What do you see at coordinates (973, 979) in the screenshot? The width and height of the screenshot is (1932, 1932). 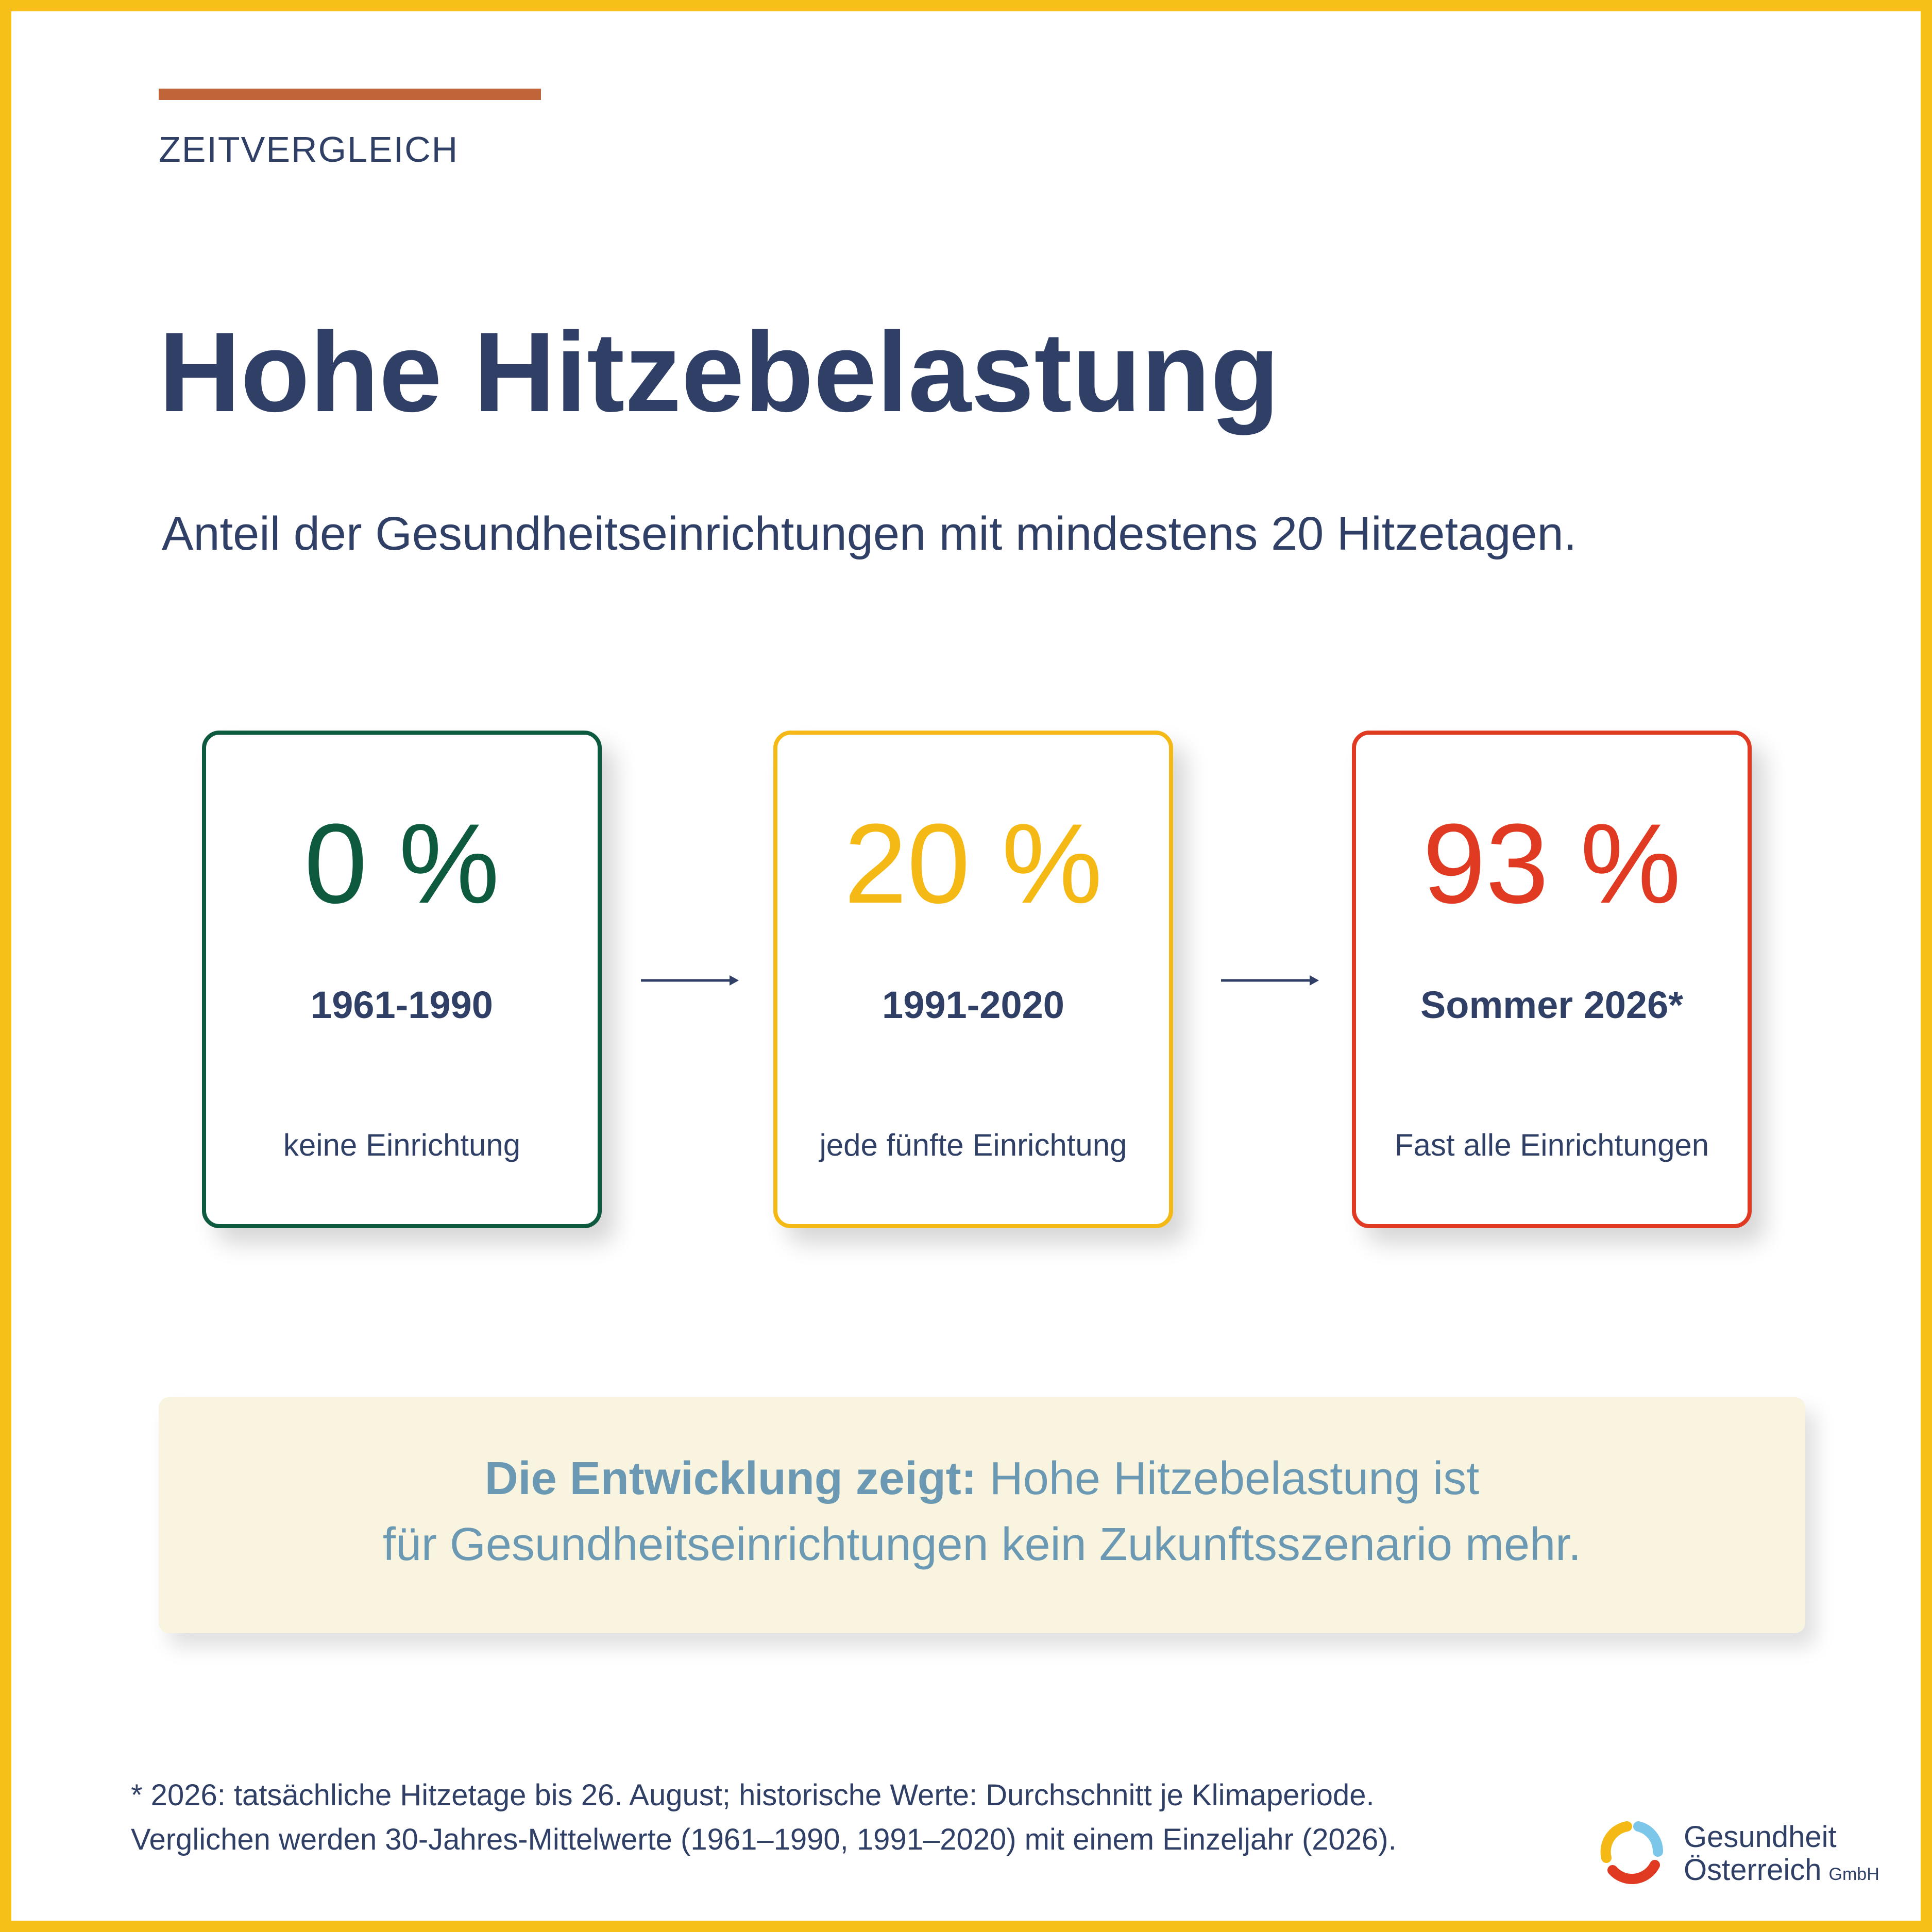 I see `card-1991-2020: 20 % 1991-2020 jede fünfte Einrichtung` at bounding box center [973, 979].